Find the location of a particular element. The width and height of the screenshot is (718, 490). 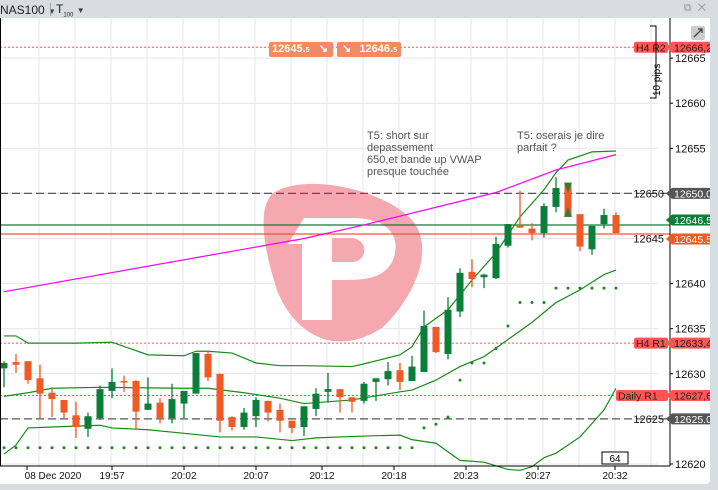

price-level-value: 12625.0 is located at coordinates (692, 420).